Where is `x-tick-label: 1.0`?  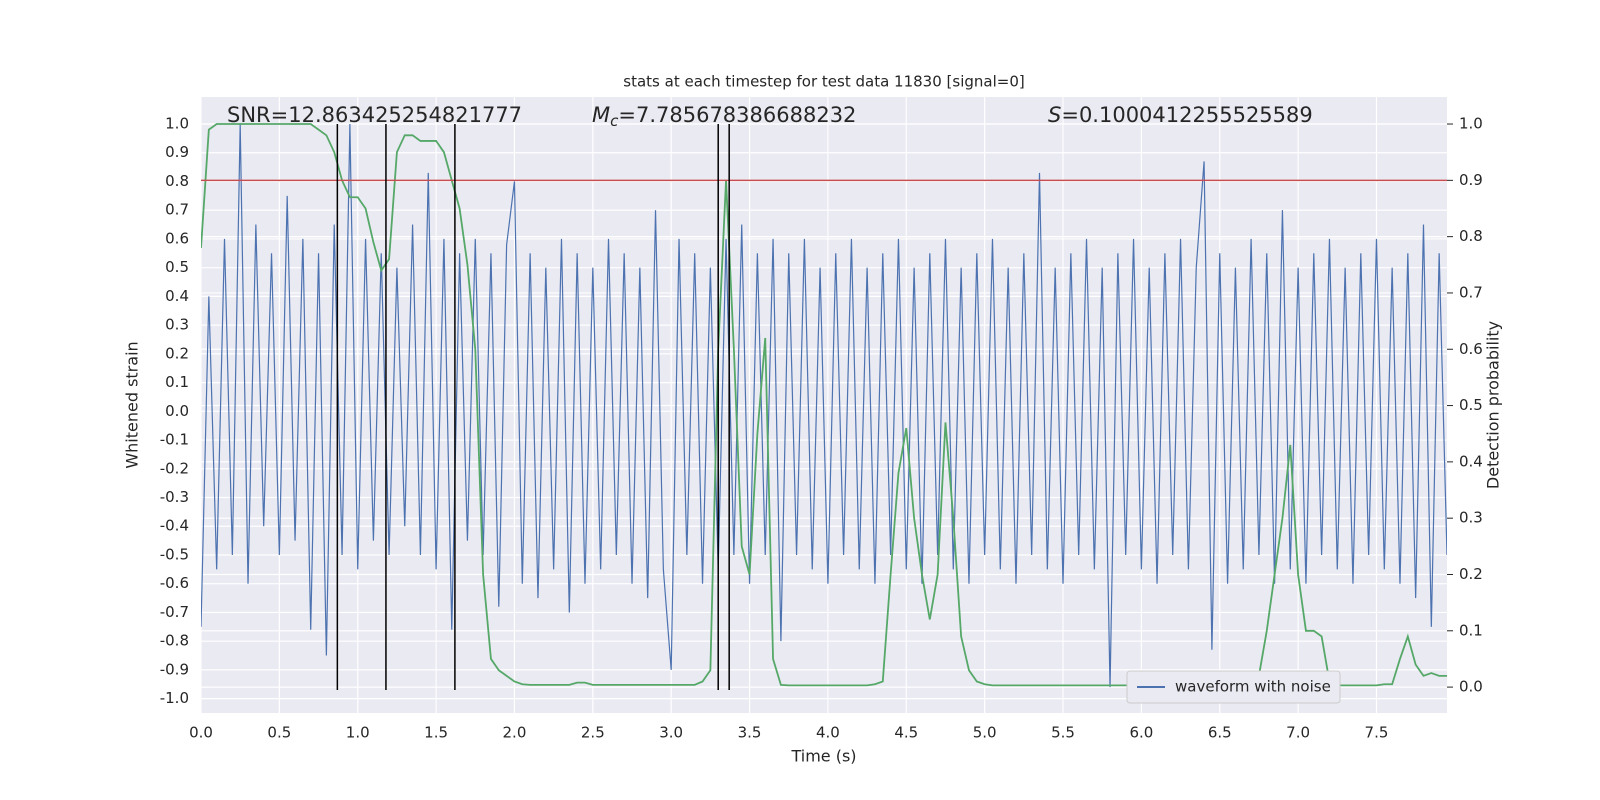
x-tick-label: 1.0 is located at coordinates (358, 733).